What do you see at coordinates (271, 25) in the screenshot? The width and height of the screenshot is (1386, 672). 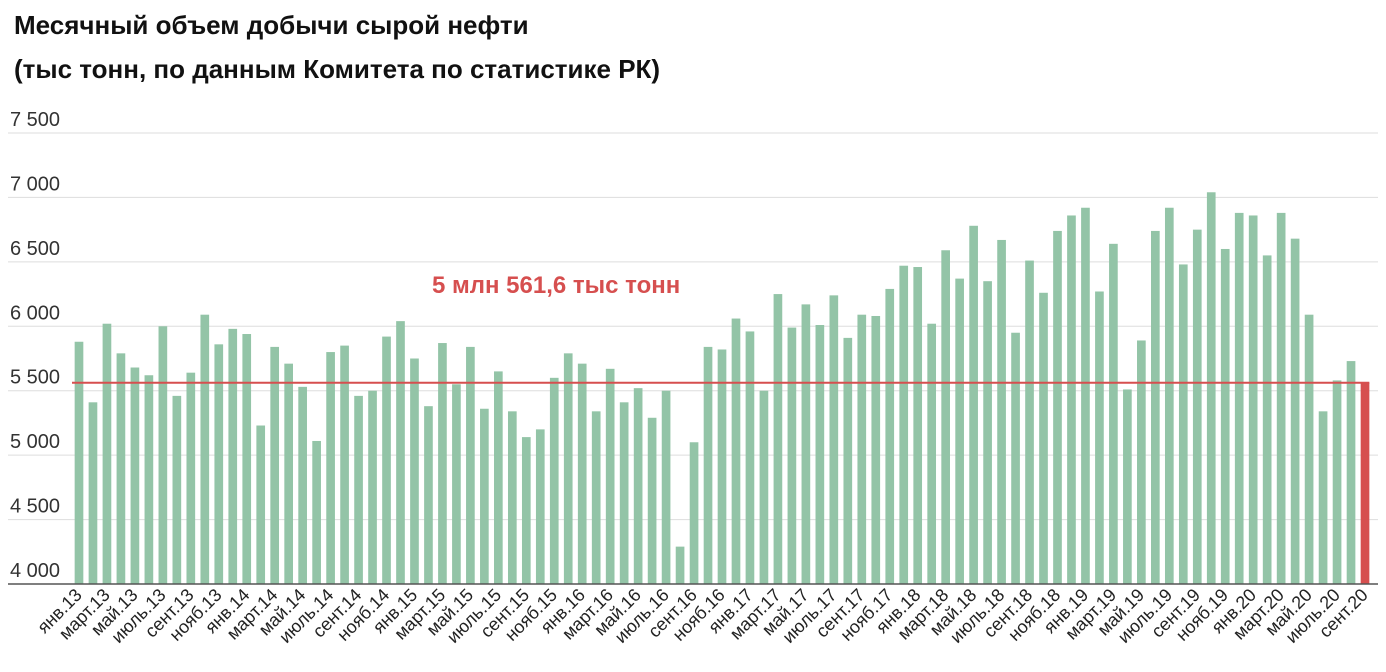 I see `chart-title: Месячный объем добычи сырой нефти` at bounding box center [271, 25].